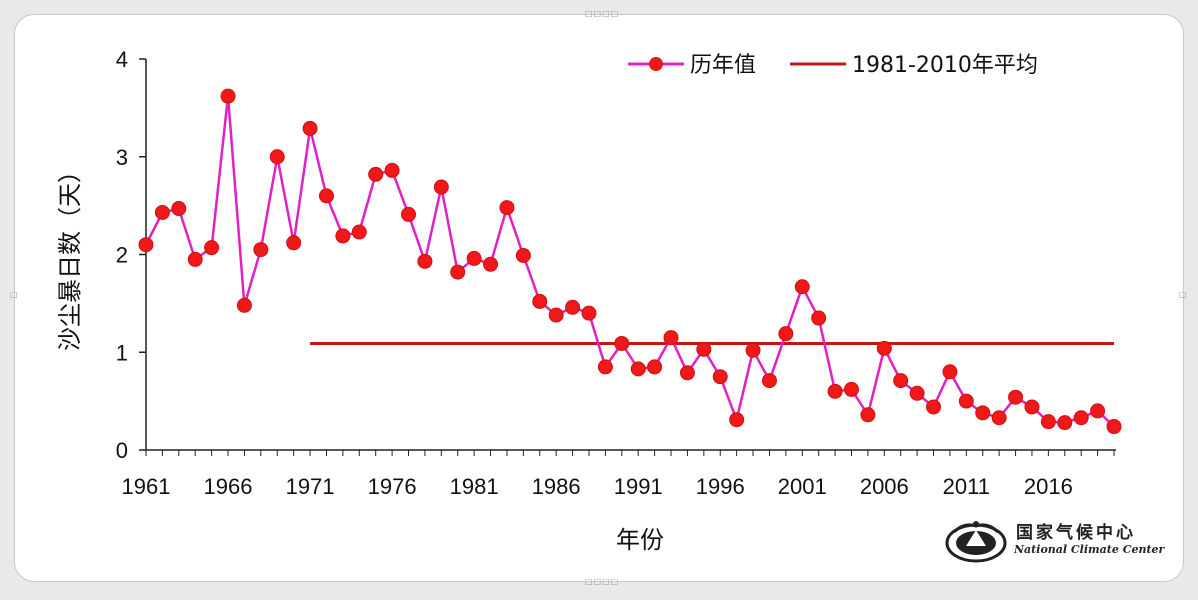 The height and width of the screenshot is (600, 1198). What do you see at coordinates (656, 64) in the screenshot?
I see `legend-swatch-series-marker` at bounding box center [656, 64].